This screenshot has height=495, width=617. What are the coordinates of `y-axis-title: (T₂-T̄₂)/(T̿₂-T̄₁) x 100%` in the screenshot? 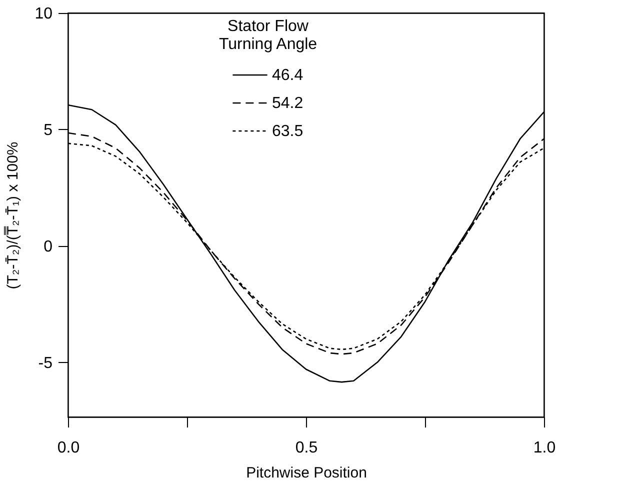 It's located at (13, 216).